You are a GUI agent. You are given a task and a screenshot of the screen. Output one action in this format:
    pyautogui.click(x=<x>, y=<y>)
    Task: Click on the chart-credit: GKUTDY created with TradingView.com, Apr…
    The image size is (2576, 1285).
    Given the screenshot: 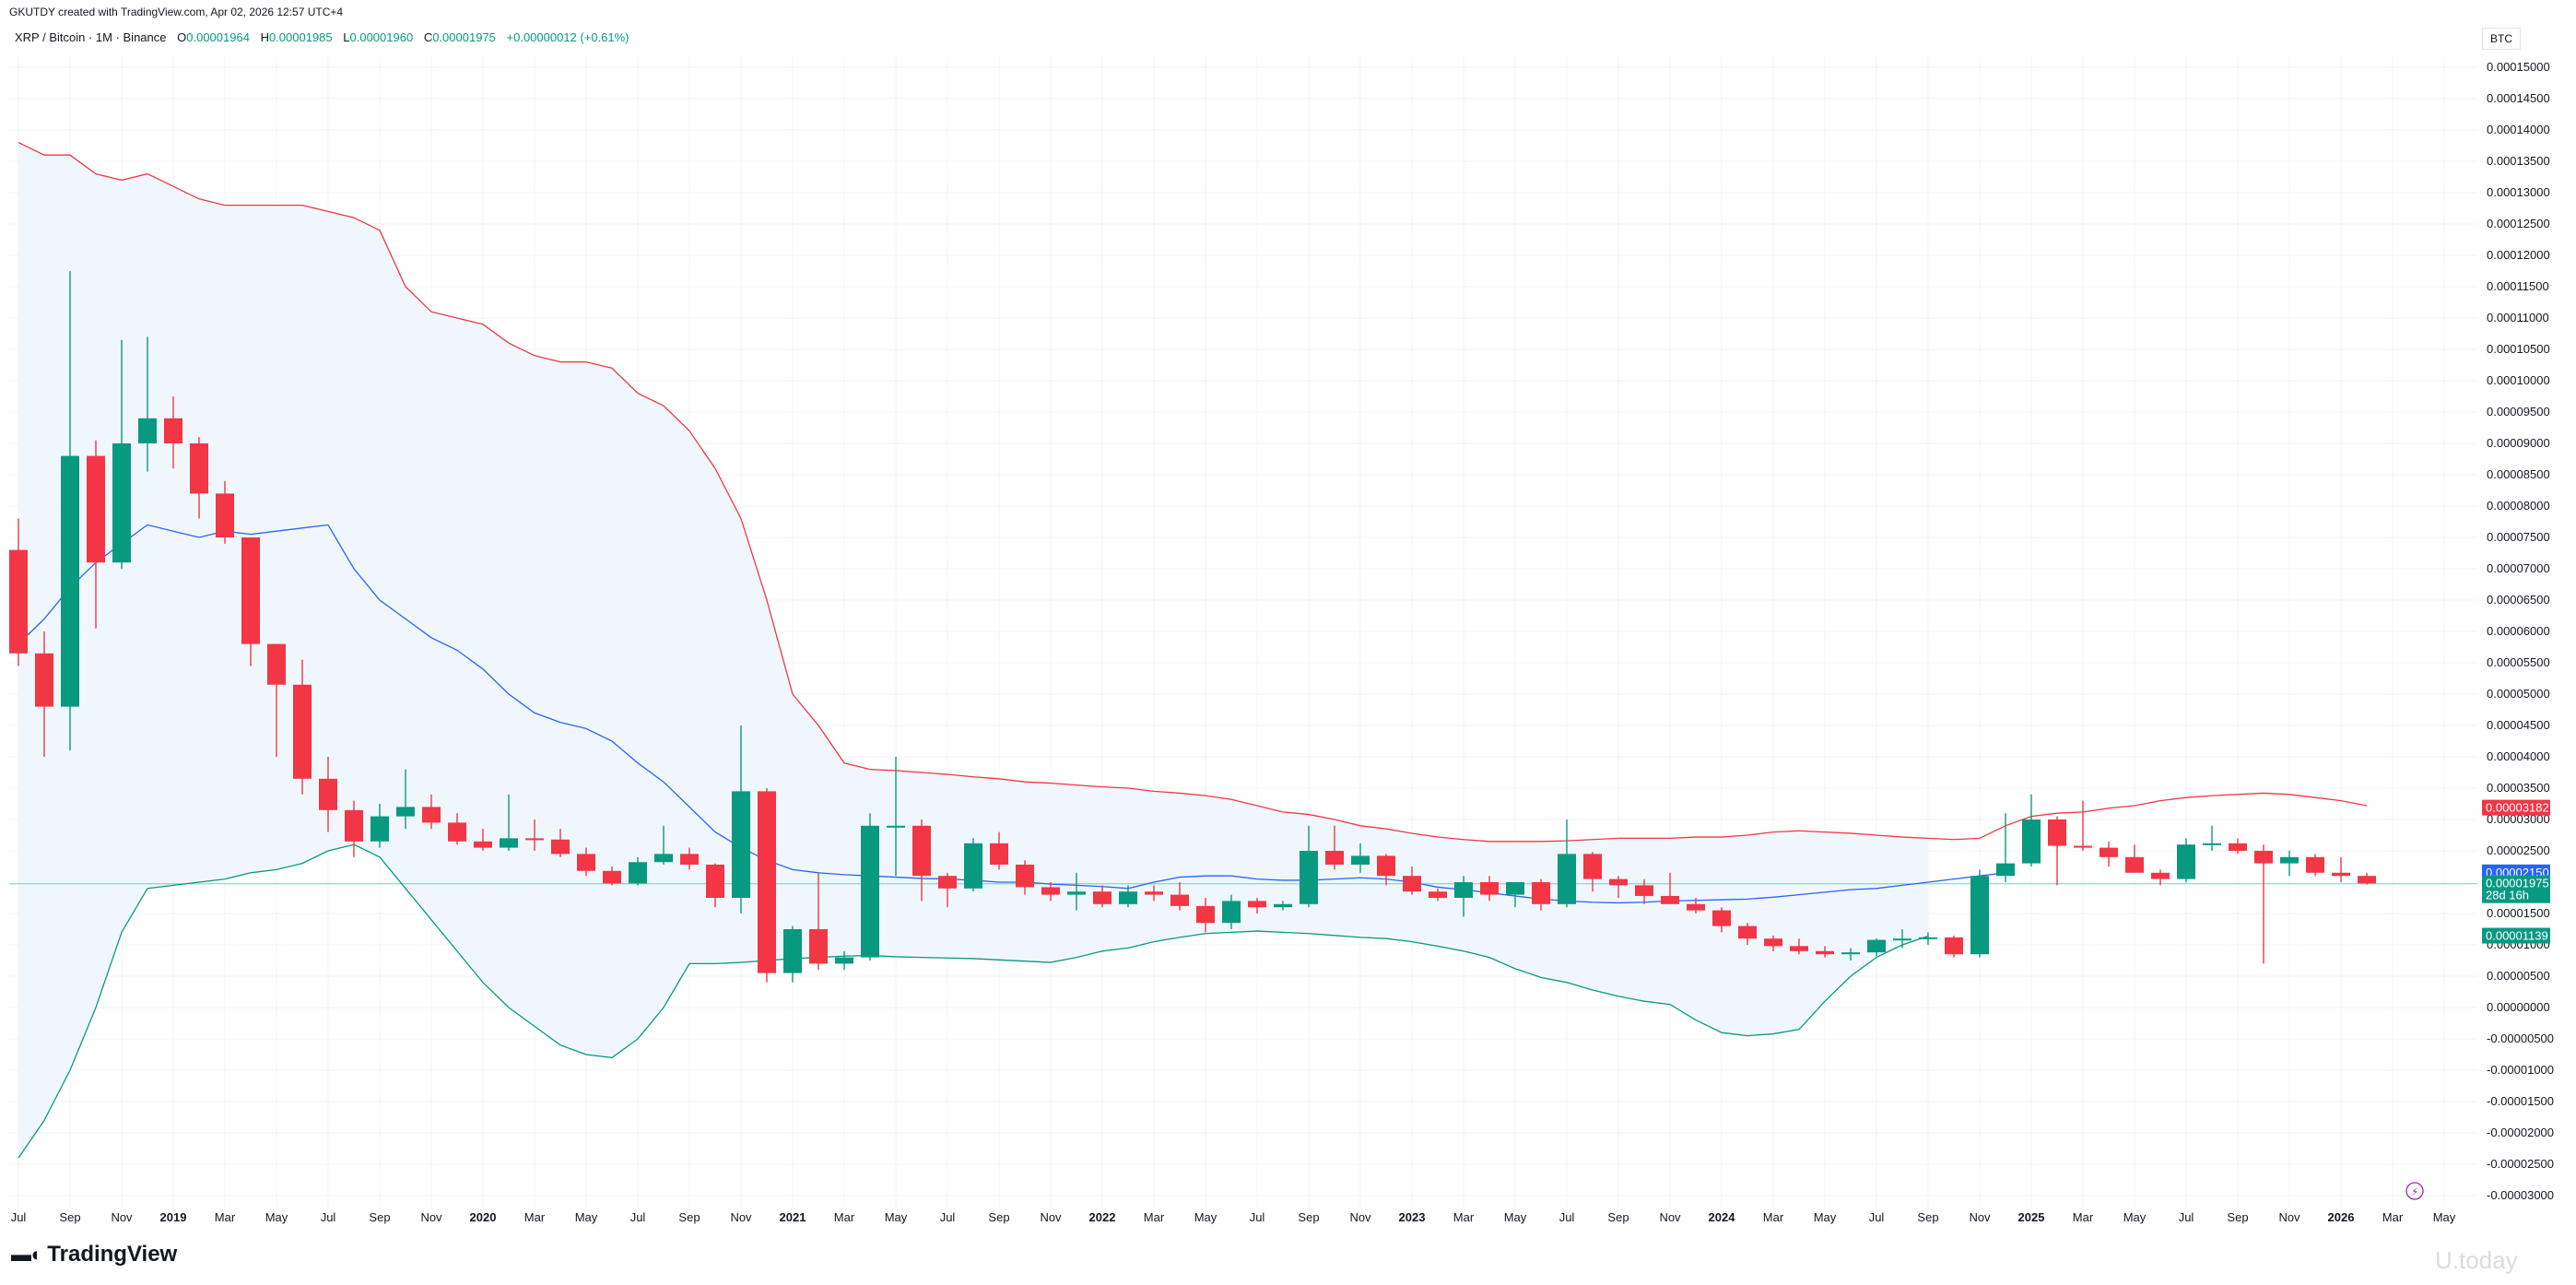 What is the action you would take?
    pyautogui.click(x=176, y=12)
    